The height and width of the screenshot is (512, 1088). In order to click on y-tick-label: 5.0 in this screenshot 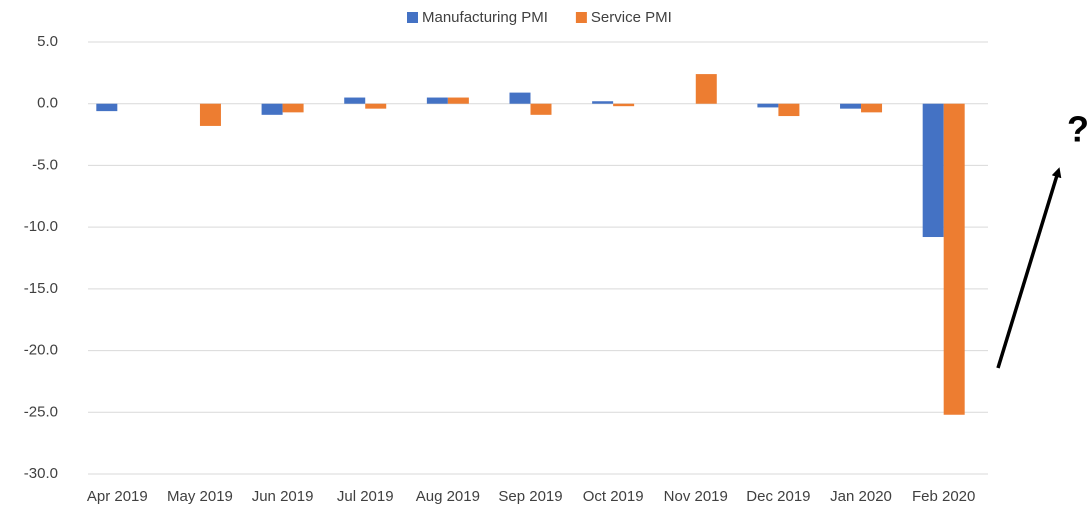, I will do `click(47, 41)`.